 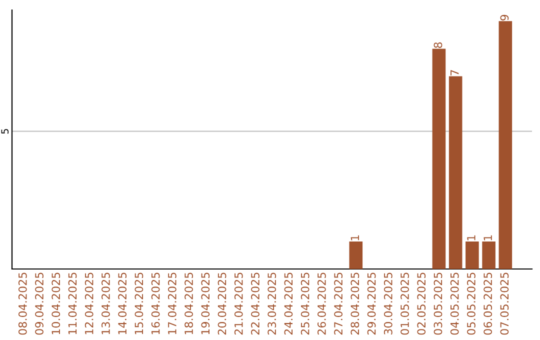 I want to click on ref-line-label: 5, so click(x=5, y=131).